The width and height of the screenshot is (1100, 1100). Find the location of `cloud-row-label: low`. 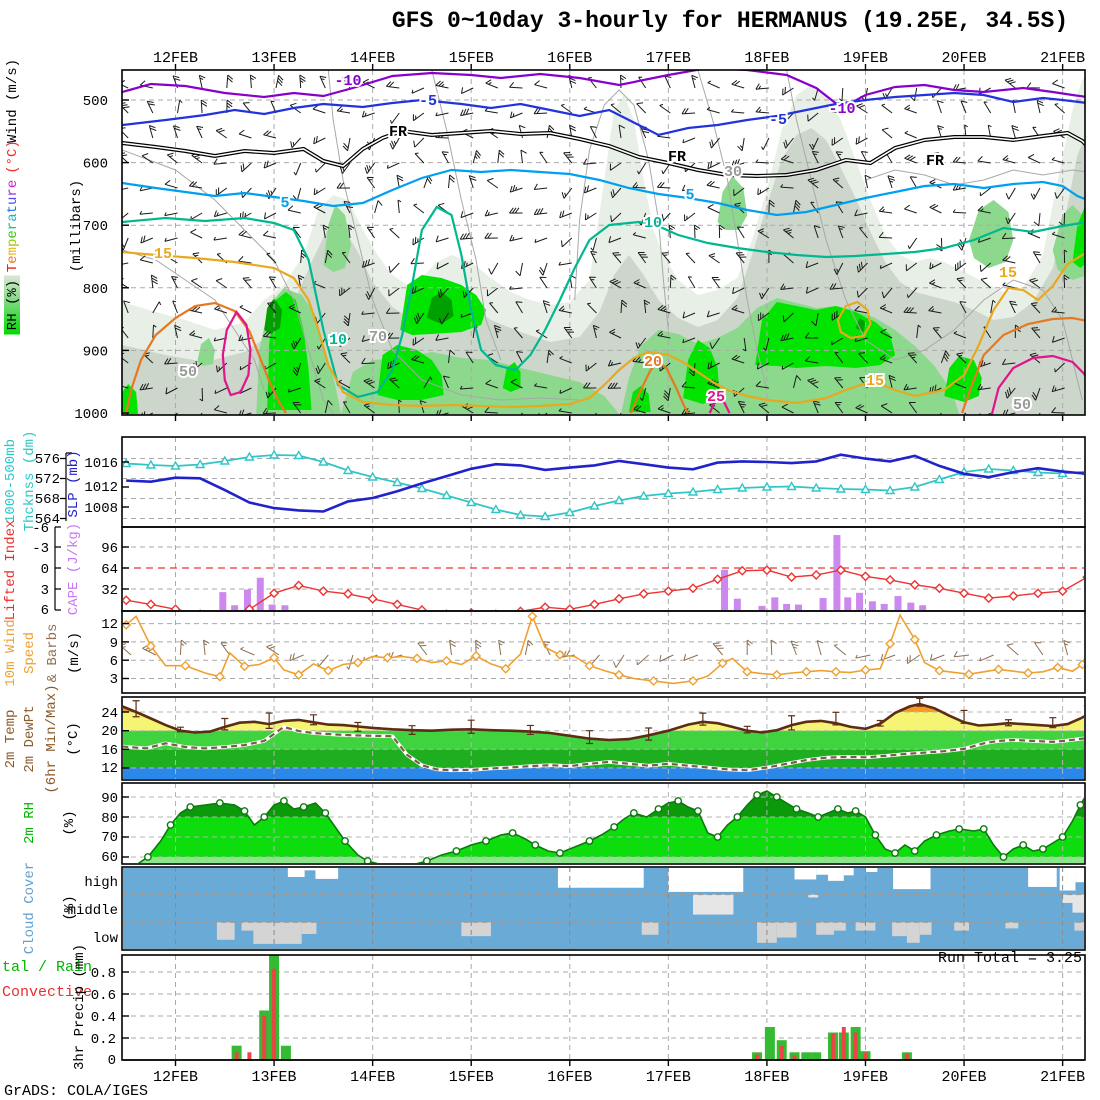

cloud-row-label: low is located at coordinates (106, 939).